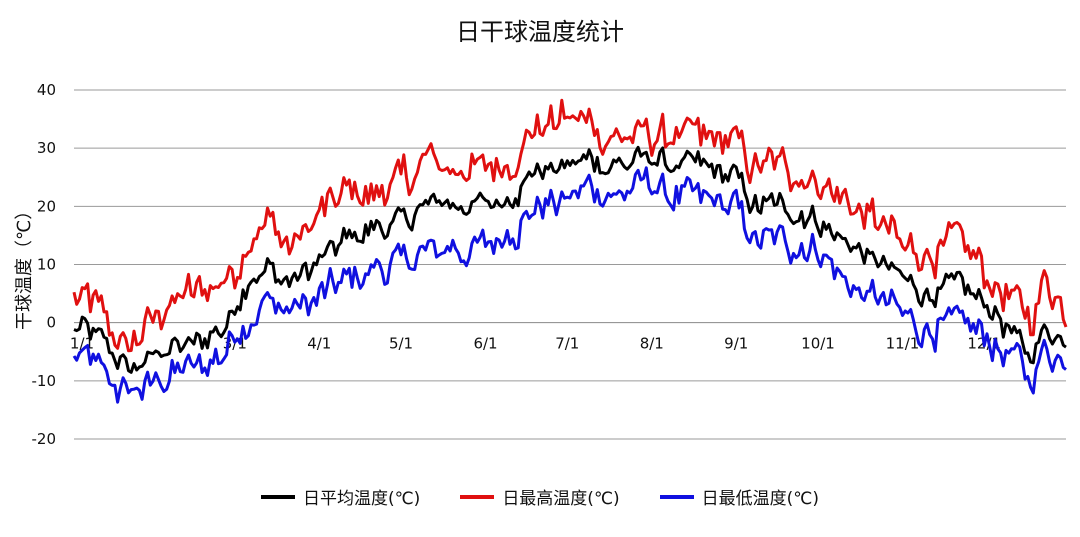 The image size is (1080, 537). Describe the element at coordinates (46, 148) in the screenshot. I see `y-tick-label: 30` at that location.